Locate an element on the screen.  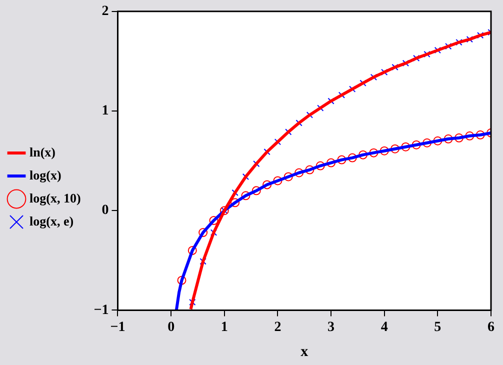
y-tick-label: 1 is located at coordinates (105, 111).